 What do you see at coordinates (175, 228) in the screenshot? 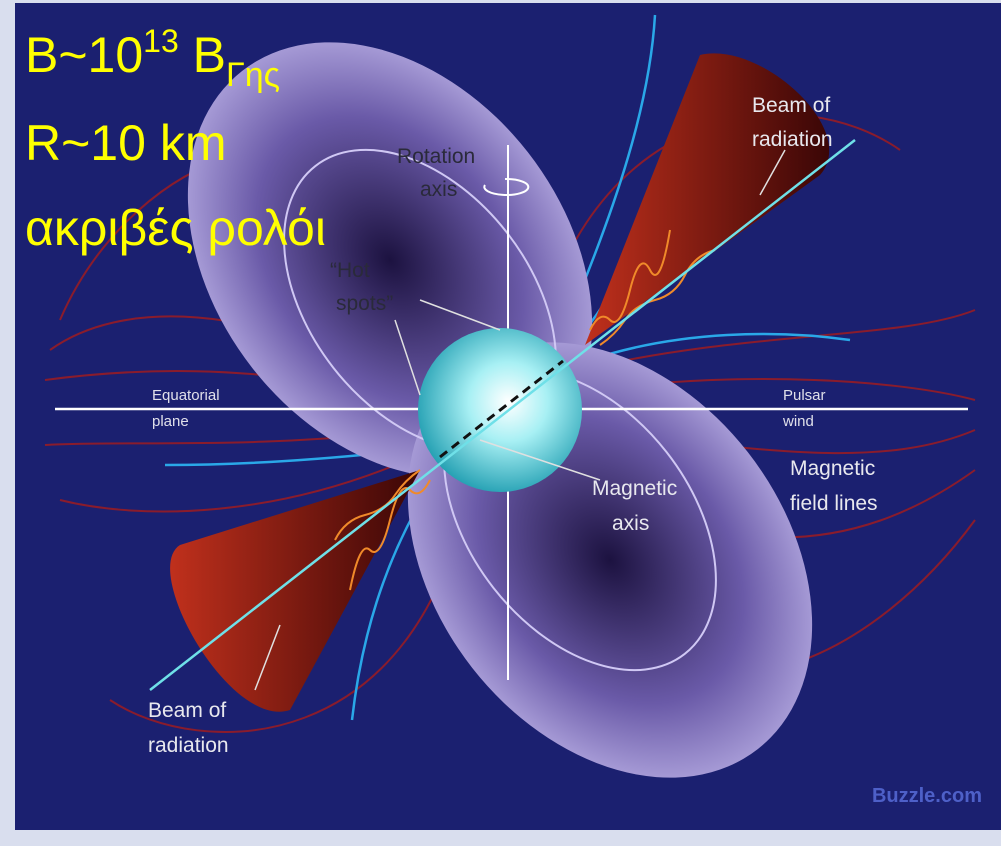
I see `overlay-line: ακριβές ρολόι` at bounding box center [175, 228].